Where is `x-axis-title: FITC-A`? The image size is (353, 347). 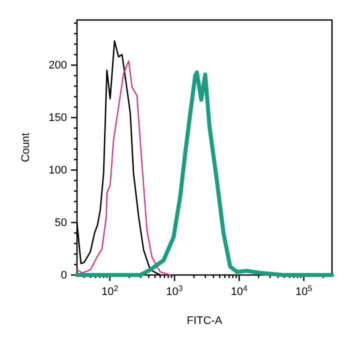
x-axis-title: FITC-A is located at coordinates (204, 321).